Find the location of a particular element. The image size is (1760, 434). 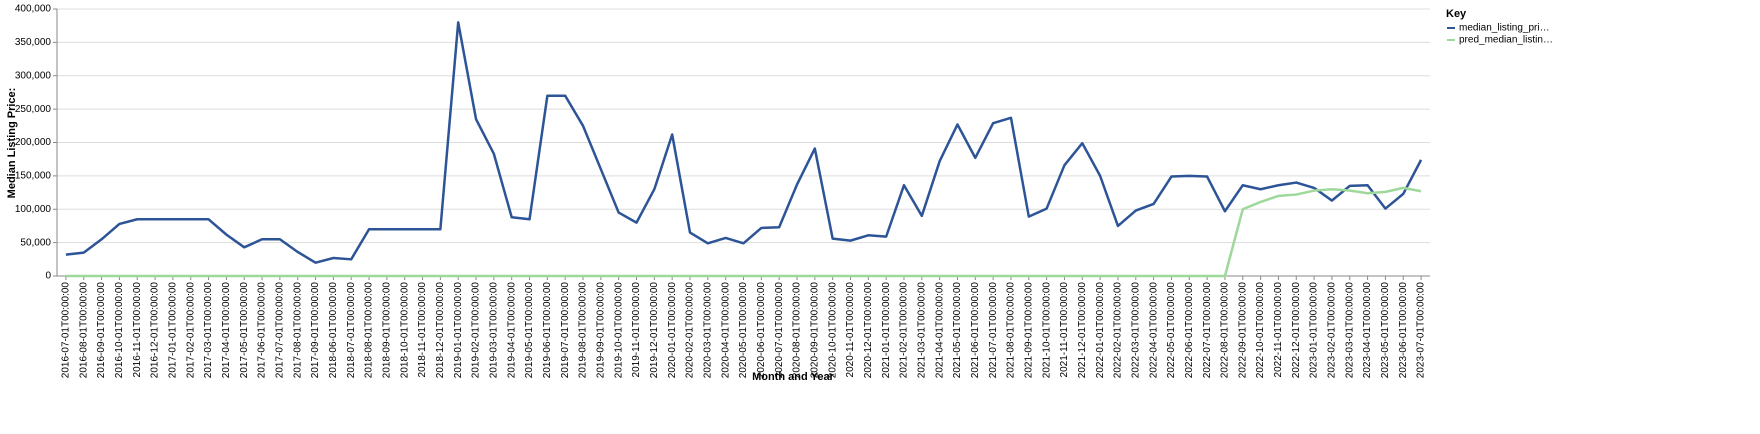

x-tick-label: 2022-01-01T00:00:00 is located at coordinates (1100, 330).